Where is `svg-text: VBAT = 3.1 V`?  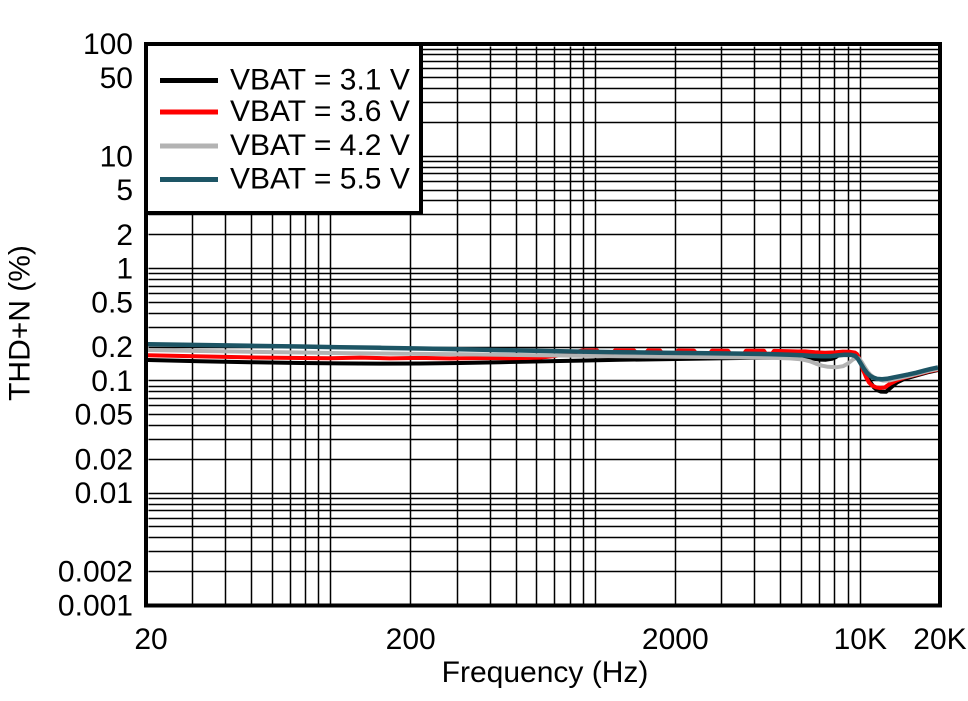 svg-text: VBAT = 3.1 V is located at coordinates (320, 79).